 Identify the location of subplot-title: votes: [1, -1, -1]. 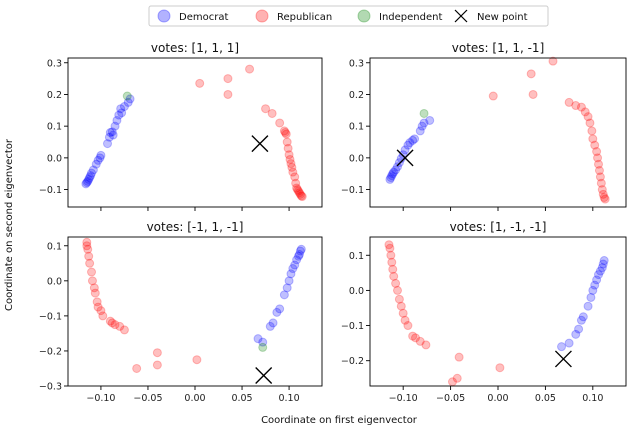
(498, 227).